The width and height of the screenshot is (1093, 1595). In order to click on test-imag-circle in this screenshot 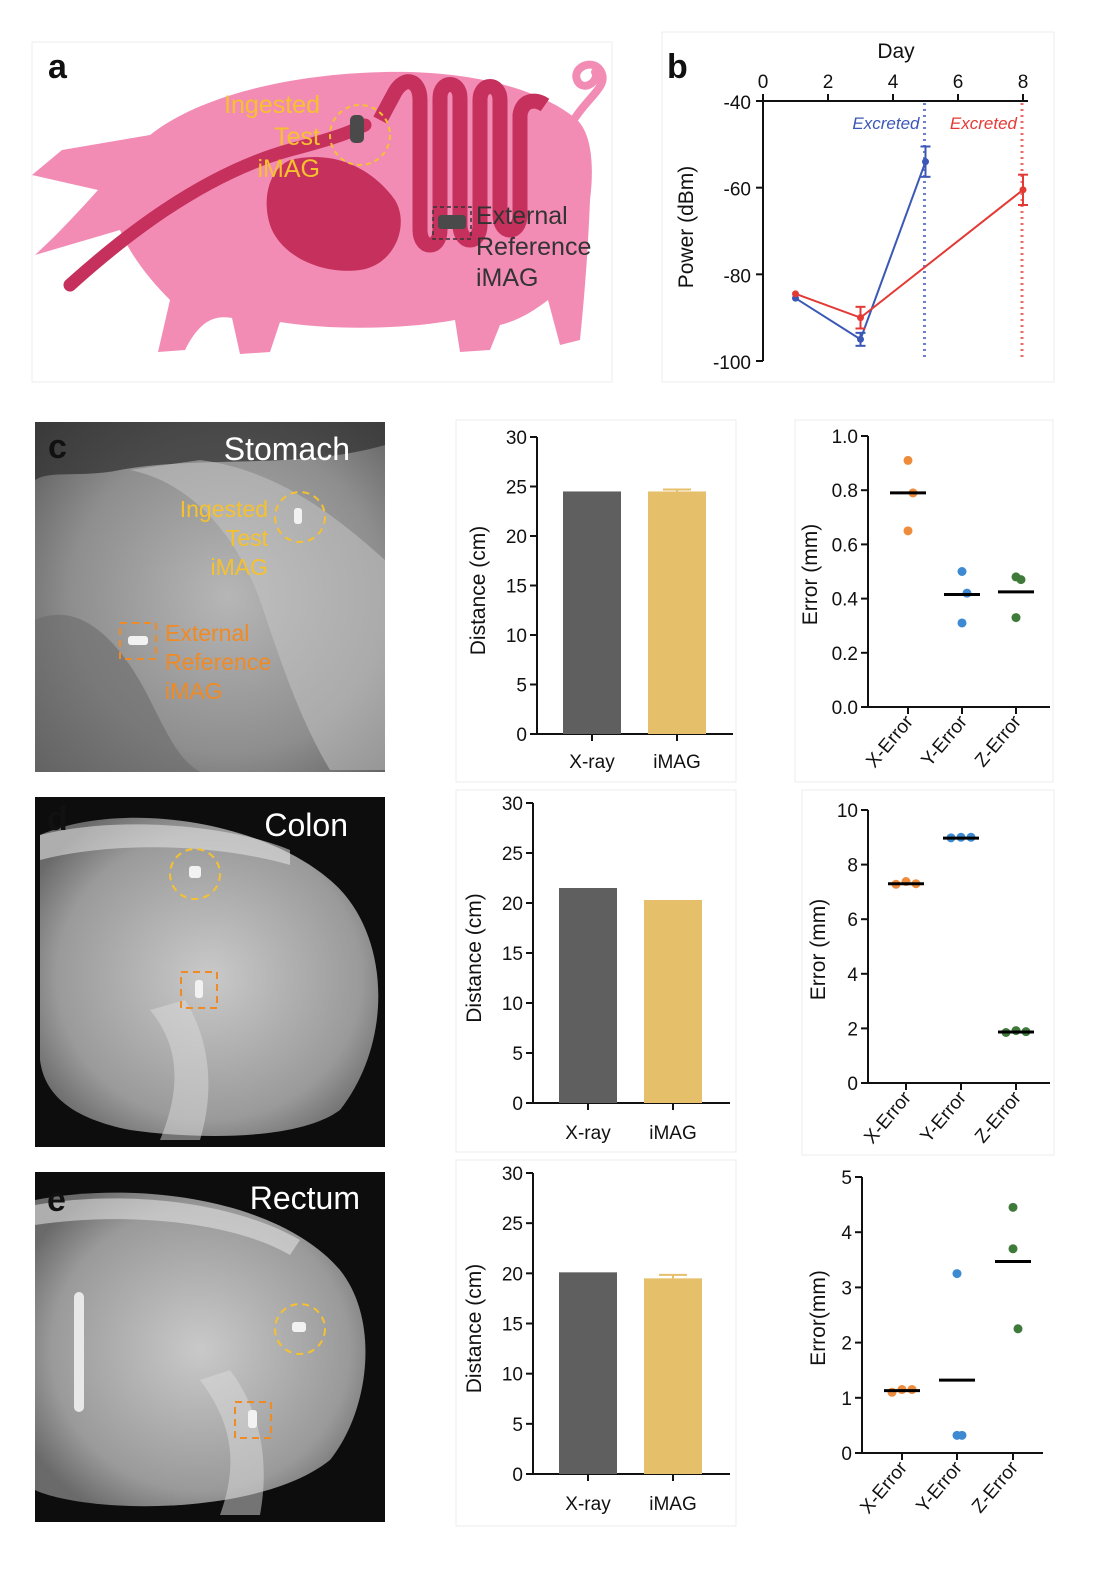, I will do `click(195, 874)`.